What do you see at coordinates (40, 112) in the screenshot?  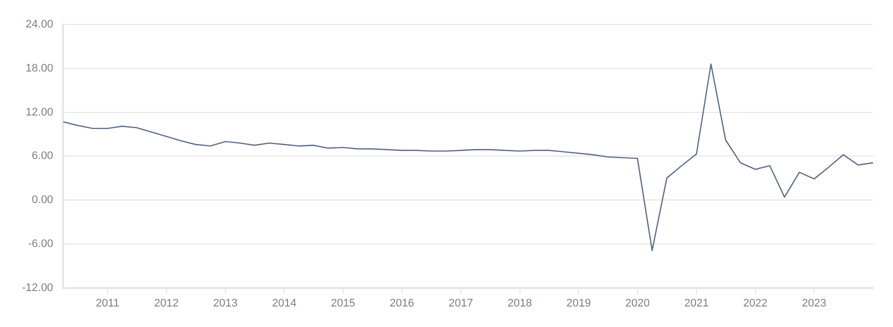 I see `y-tick-label: 12.00` at bounding box center [40, 112].